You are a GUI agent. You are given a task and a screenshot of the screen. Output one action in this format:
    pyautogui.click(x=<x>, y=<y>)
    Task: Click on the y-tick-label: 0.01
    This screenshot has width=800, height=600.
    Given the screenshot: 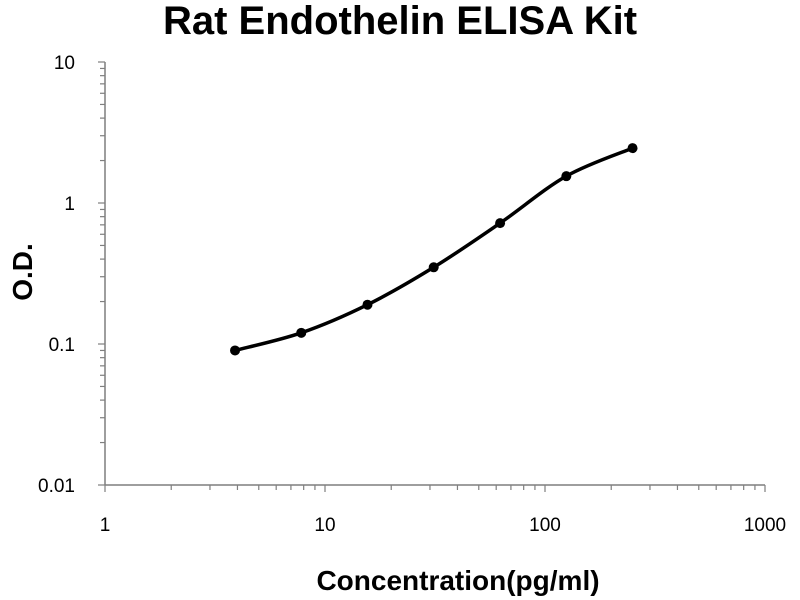 What is the action you would take?
    pyautogui.click(x=56, y=486)
    